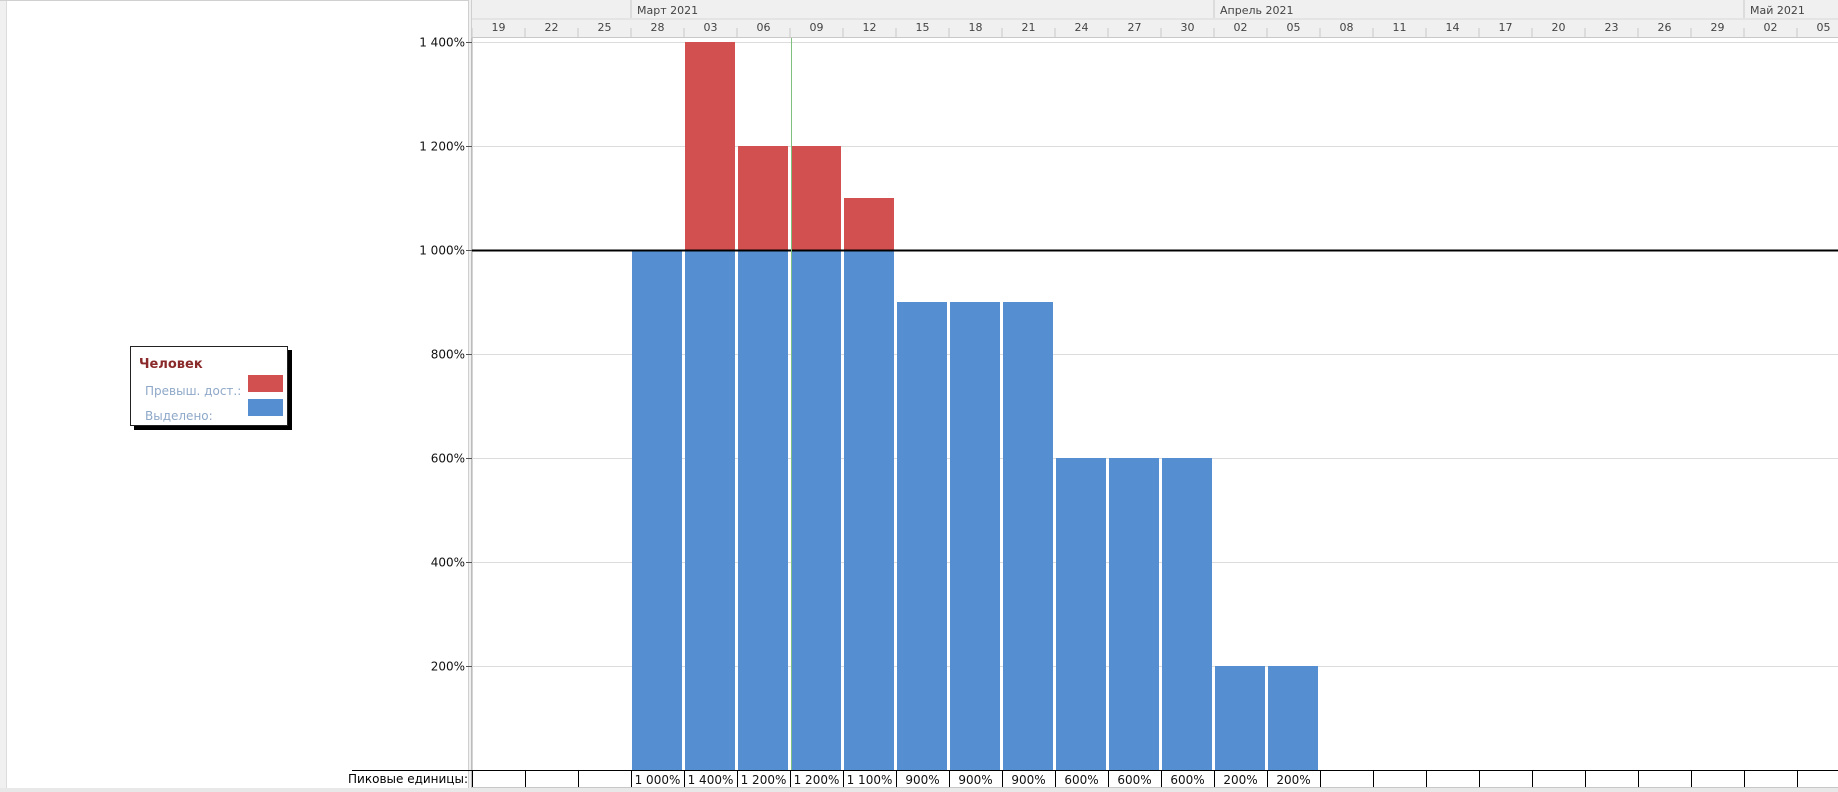 The height and width of the screenshot is (792, 1838). I want to click on peak-units-value-5: 1 200%, so click(764, 780).